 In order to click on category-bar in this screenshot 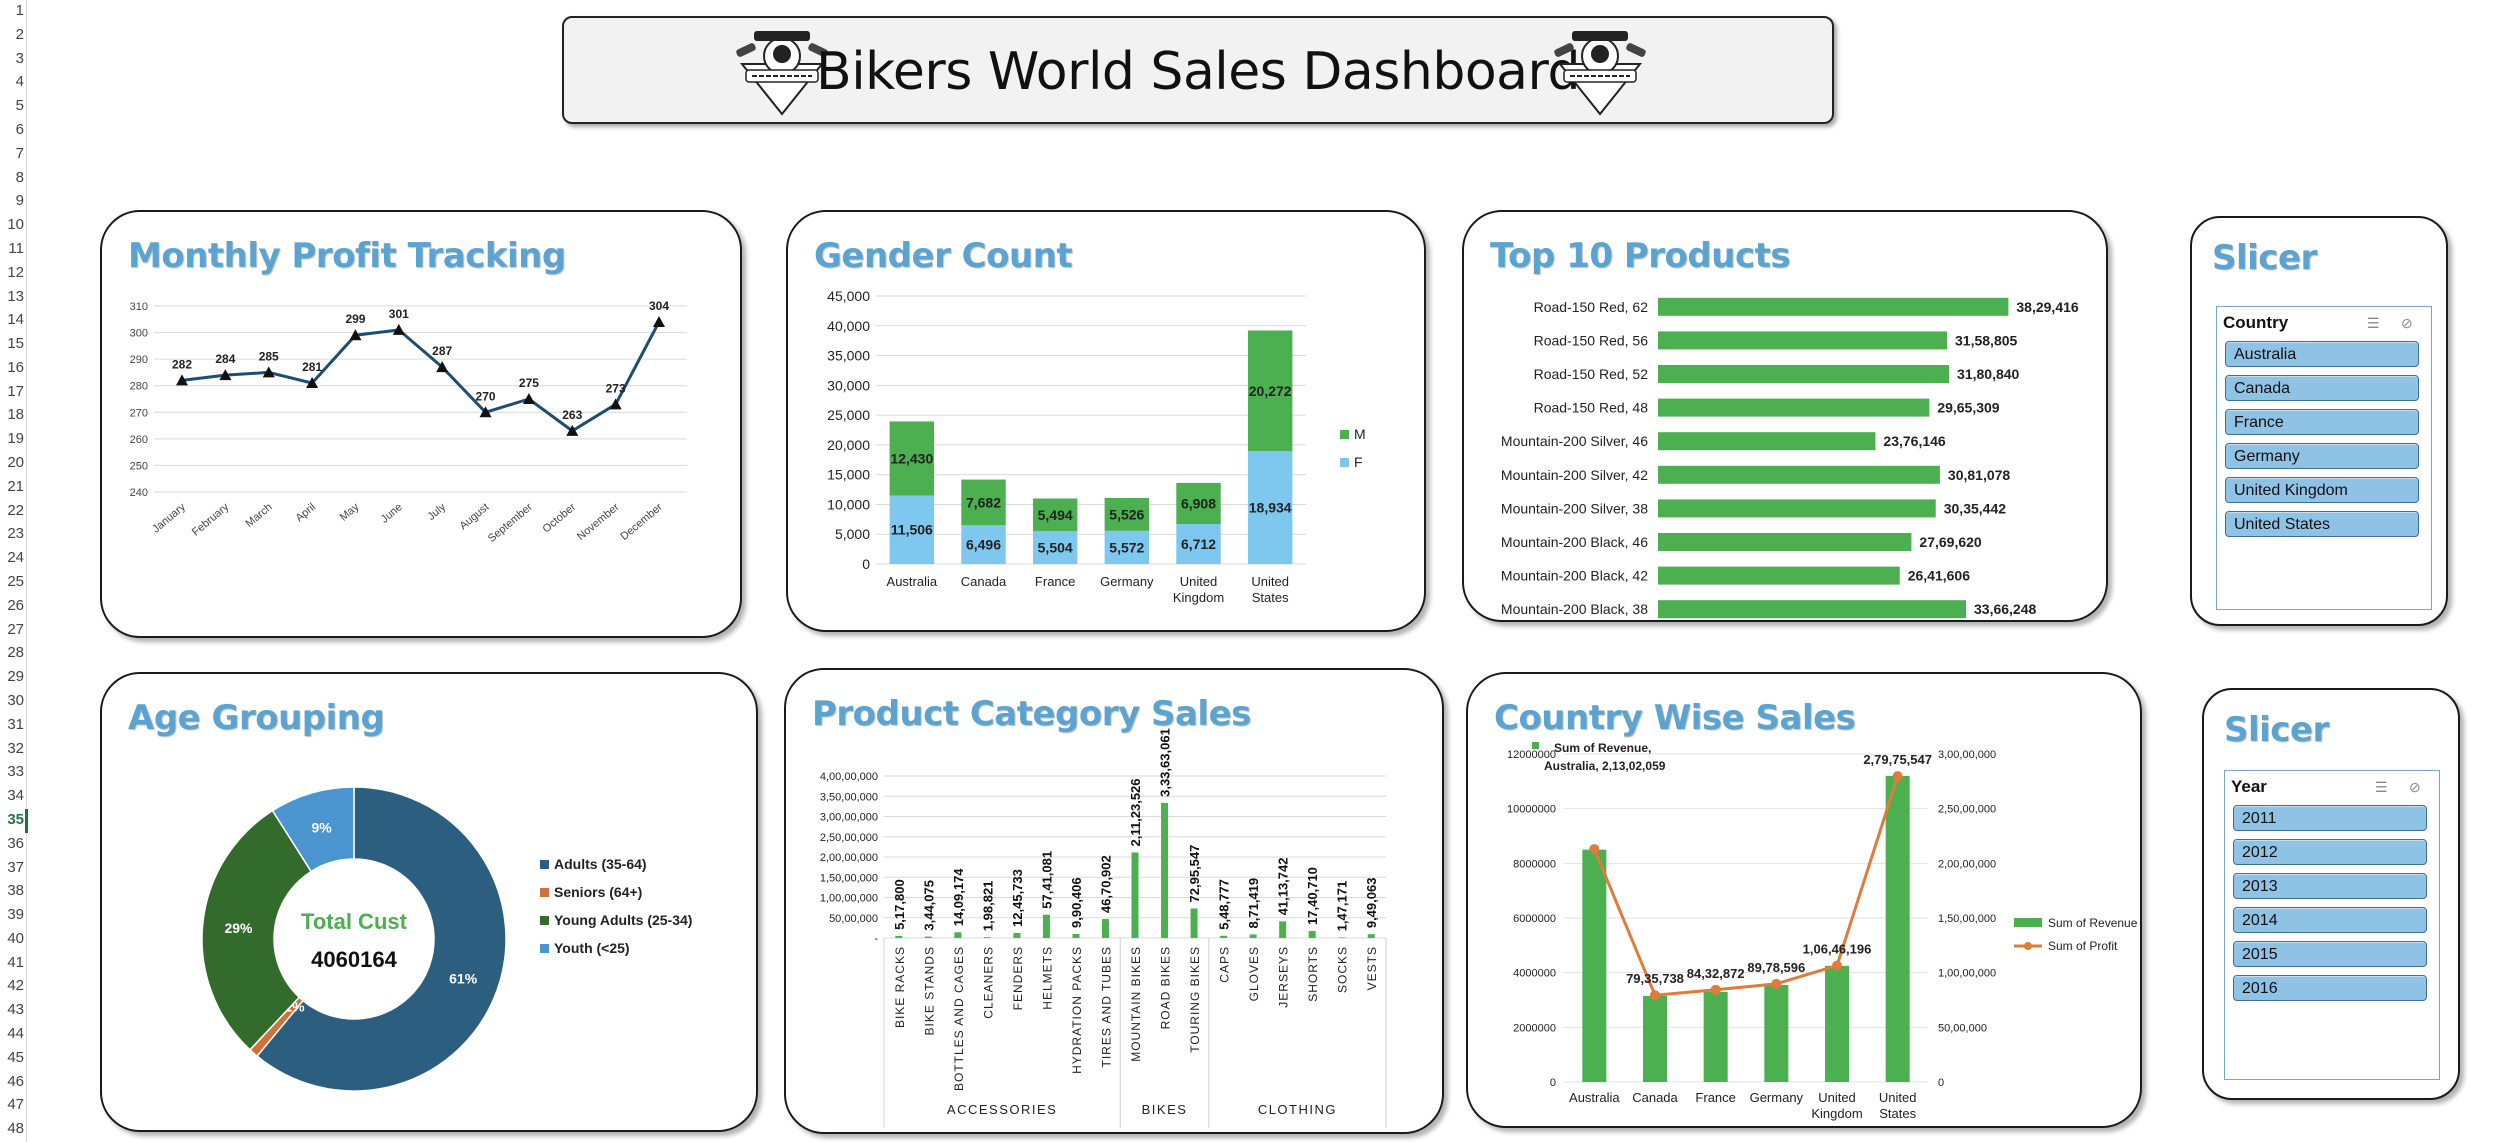, I will do `click(1165, 870)`.